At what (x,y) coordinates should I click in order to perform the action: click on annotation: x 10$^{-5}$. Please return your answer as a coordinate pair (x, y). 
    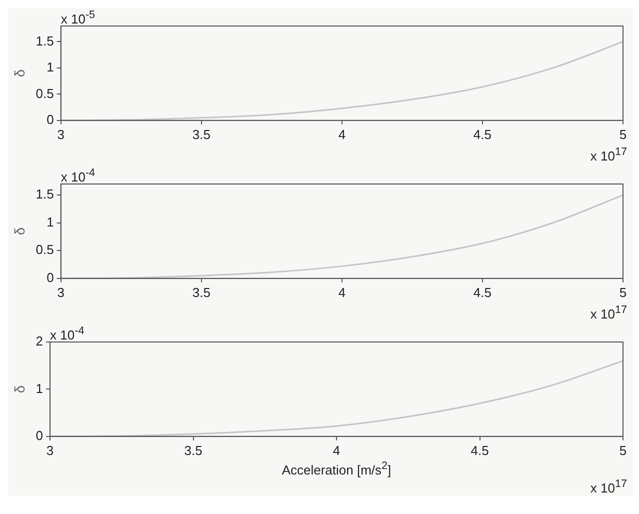
    Looking at the image, I should click on (78, 17).